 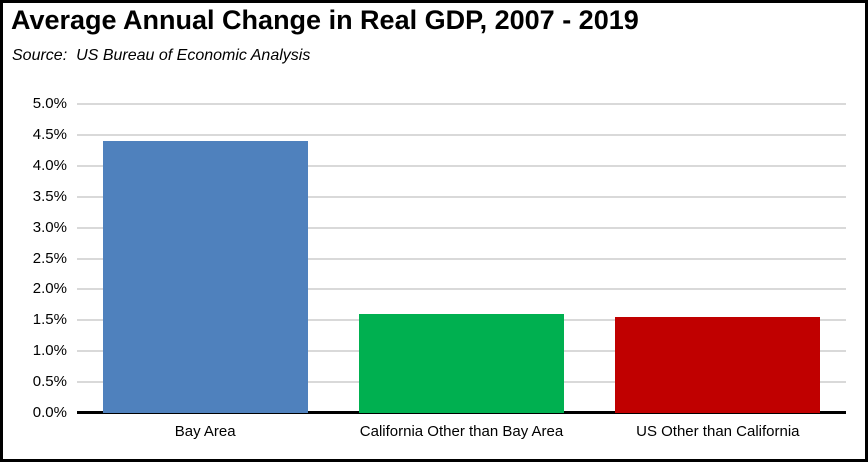 I want to click on y-axis-tick-label: 0.0%, so click(x=49, y=412).